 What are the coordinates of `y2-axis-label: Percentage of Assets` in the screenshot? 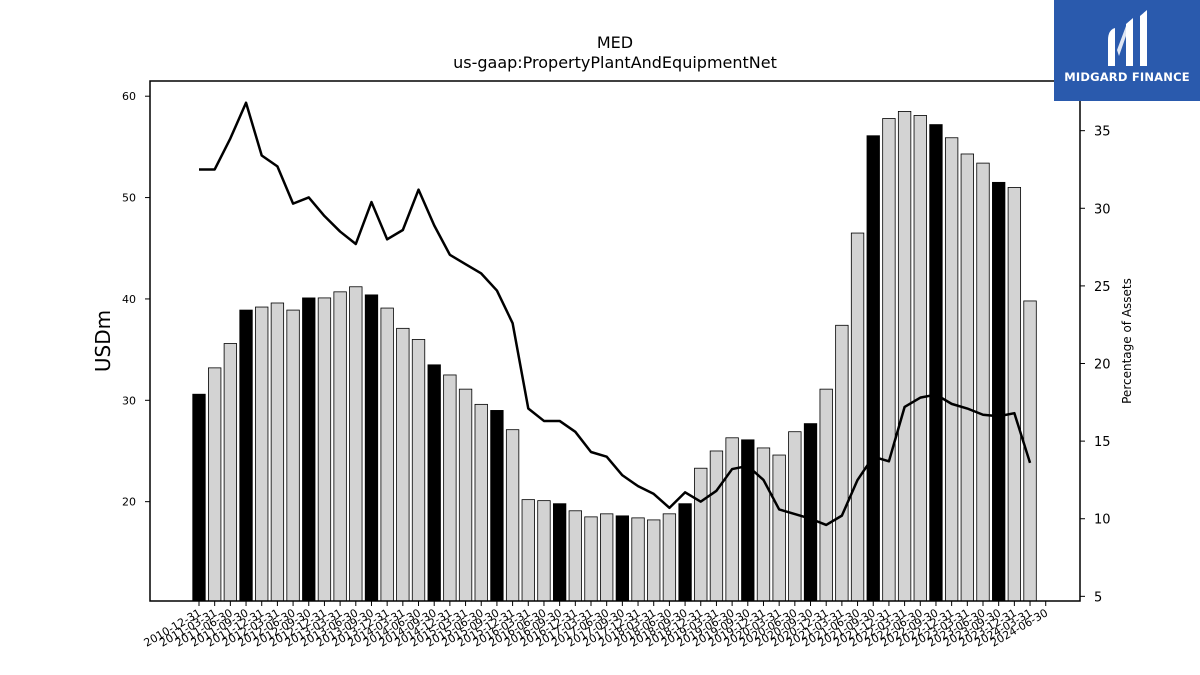 It's located at (1127, 341).